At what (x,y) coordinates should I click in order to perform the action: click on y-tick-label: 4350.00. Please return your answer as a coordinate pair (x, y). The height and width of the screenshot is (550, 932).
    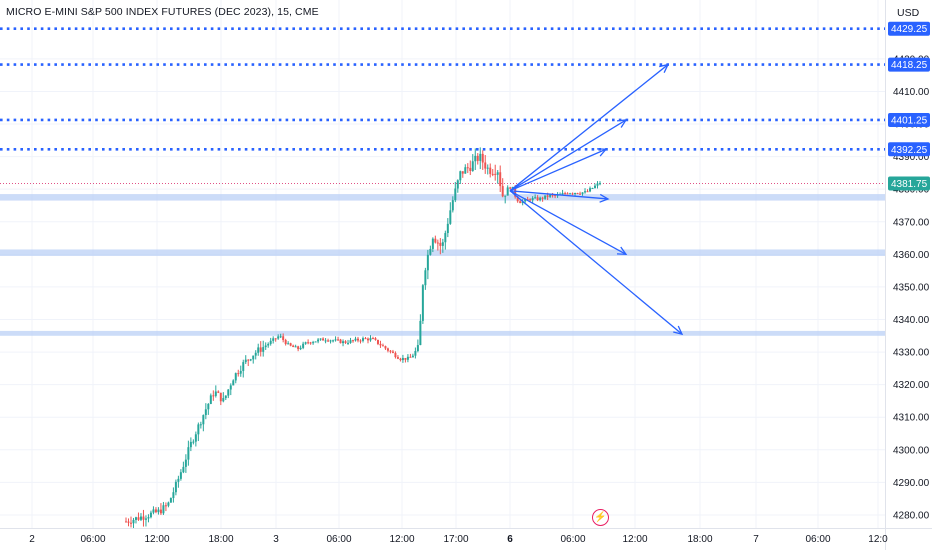
    Looking at the image, I should click on (911, 287).